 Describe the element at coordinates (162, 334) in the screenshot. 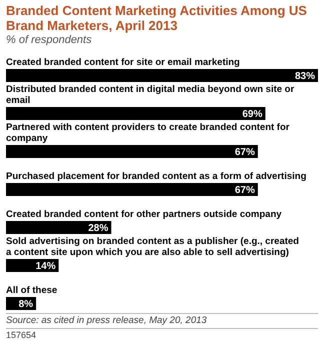

I see `text: 157654` at that location.